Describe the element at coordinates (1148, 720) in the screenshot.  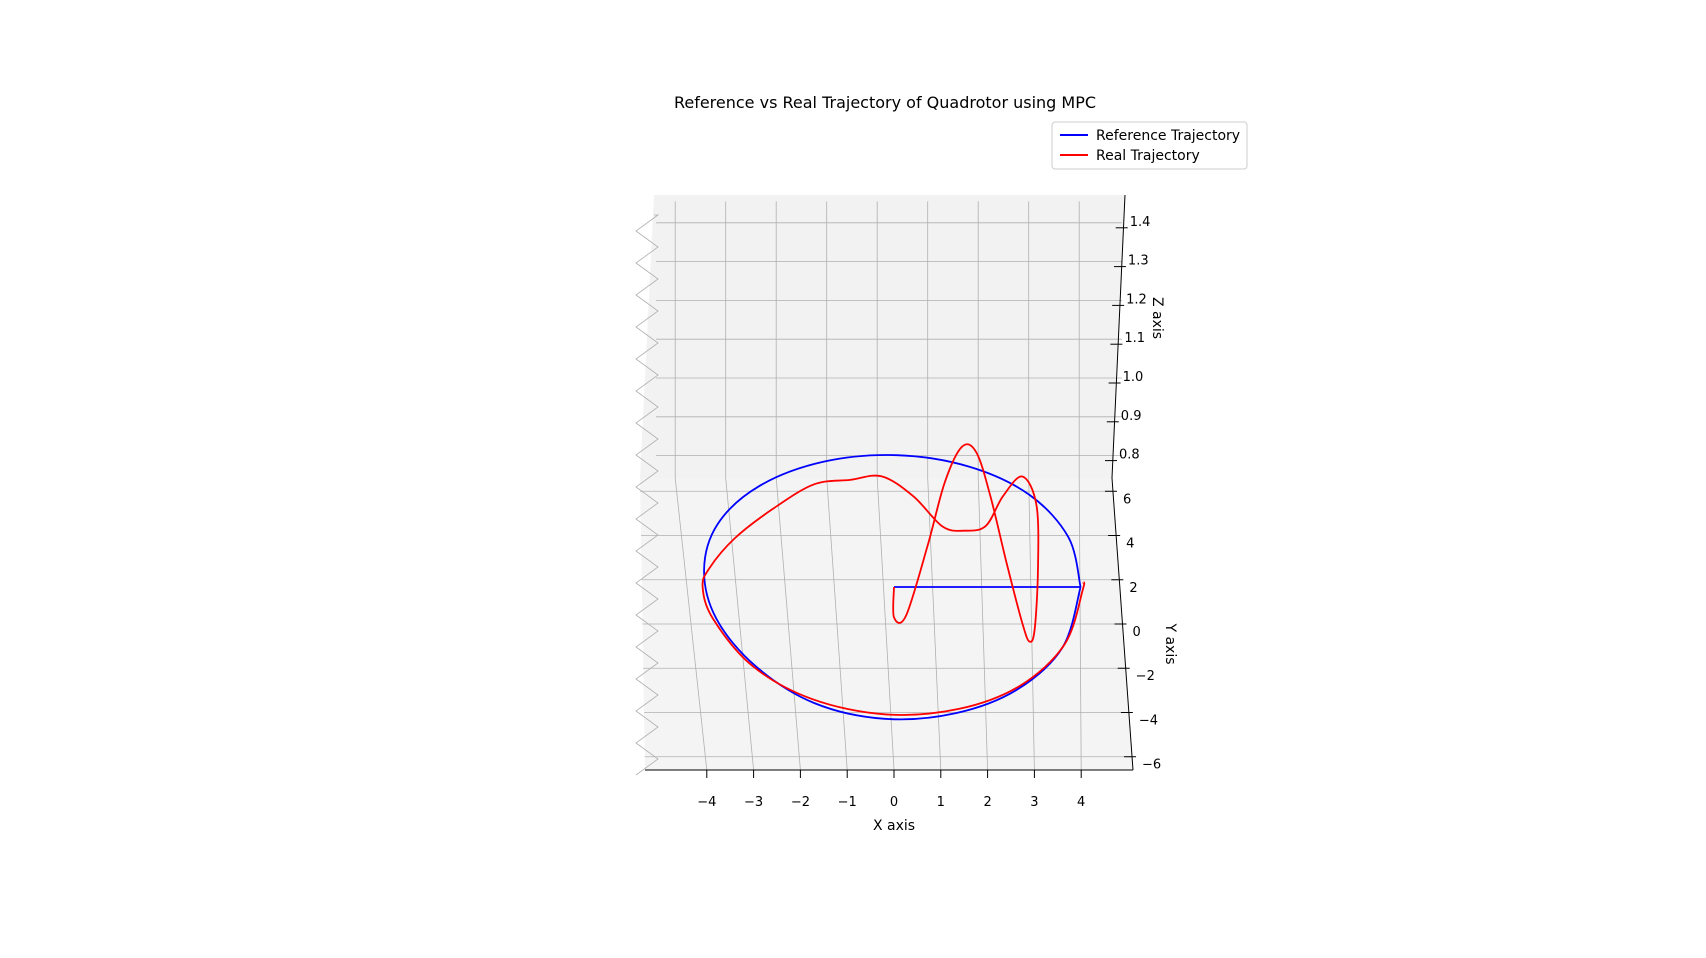
I see `y-tick-label: −4` at that location.